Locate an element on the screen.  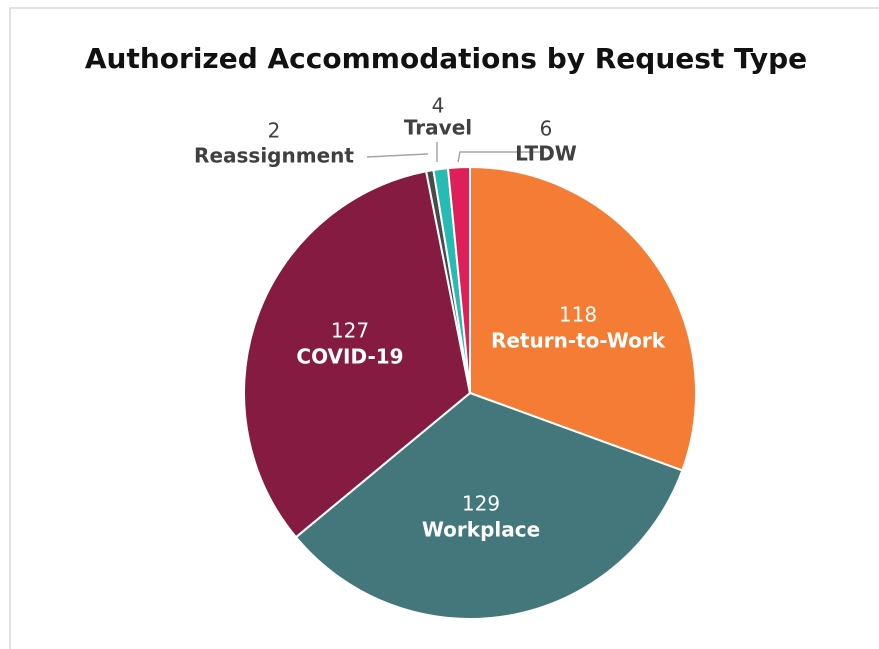
category-label: Travel is located at coordinates (438, 128).